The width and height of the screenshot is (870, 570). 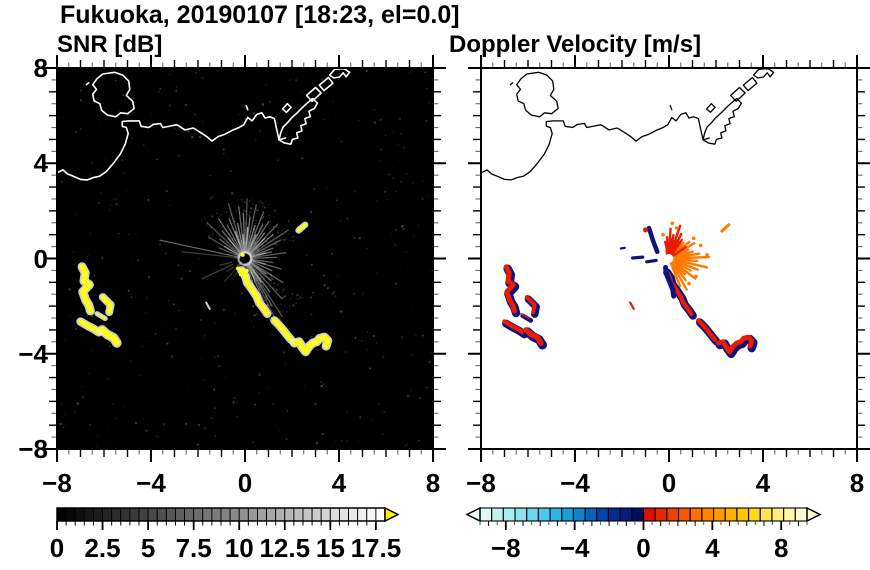 I want to click on velocity-dot, so click(x=700, y=245).